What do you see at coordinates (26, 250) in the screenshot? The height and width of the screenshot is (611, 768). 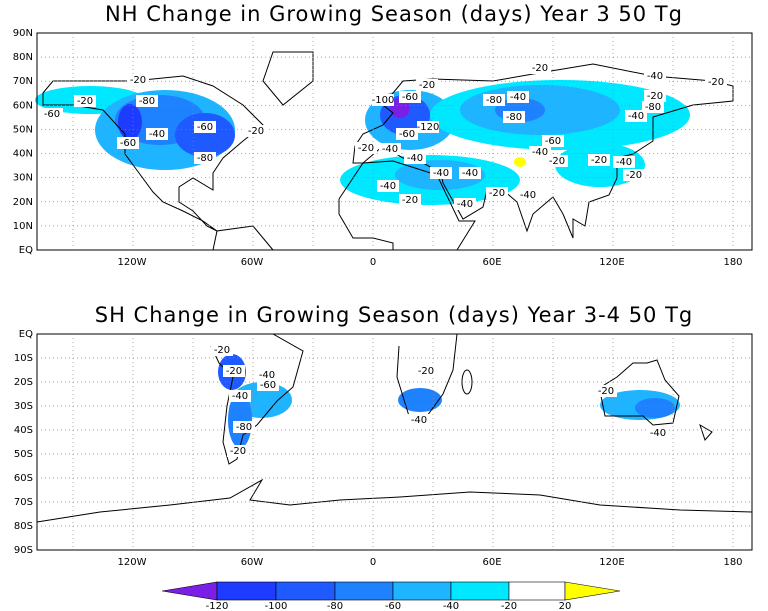 I see `lat-label: EQ` at bounding box center [26, 250].